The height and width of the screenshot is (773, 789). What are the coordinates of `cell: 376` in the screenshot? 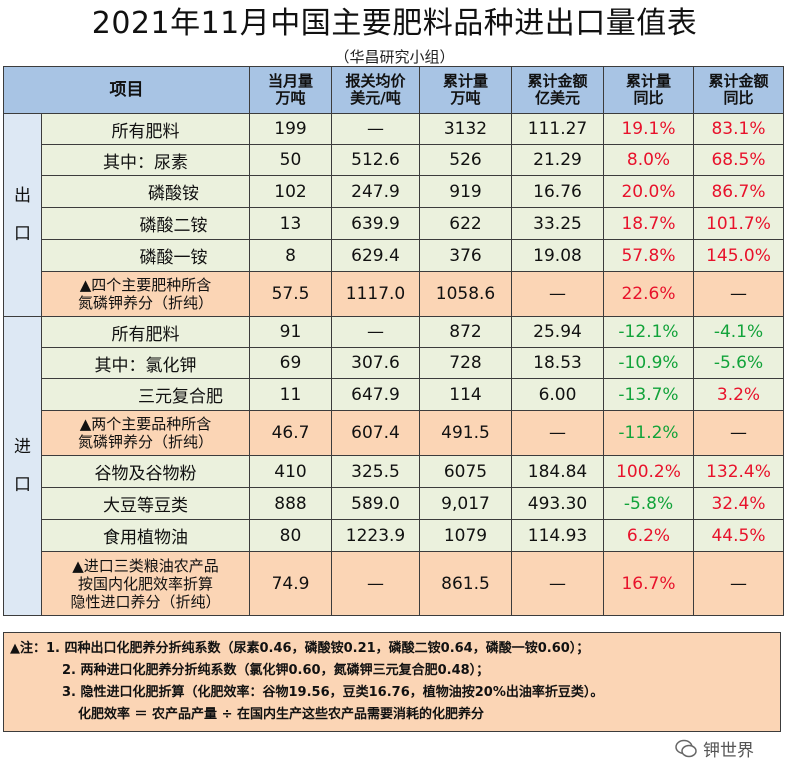 It's located at (465, 255).